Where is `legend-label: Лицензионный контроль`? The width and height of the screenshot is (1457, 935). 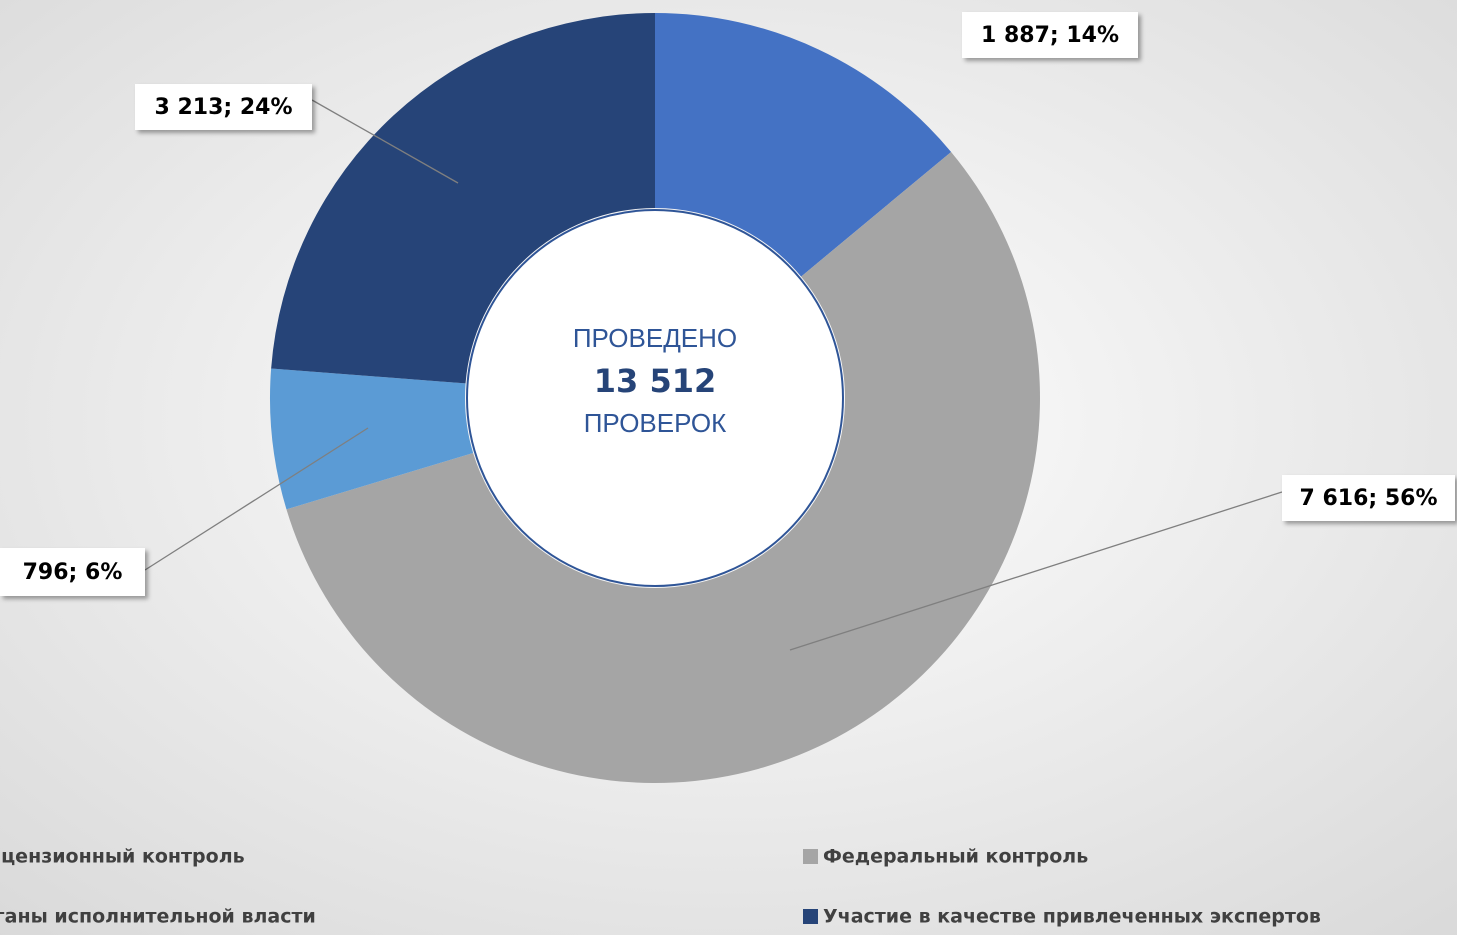
legend-label: Лицензионный контроль is located at coordinates (122, 857).